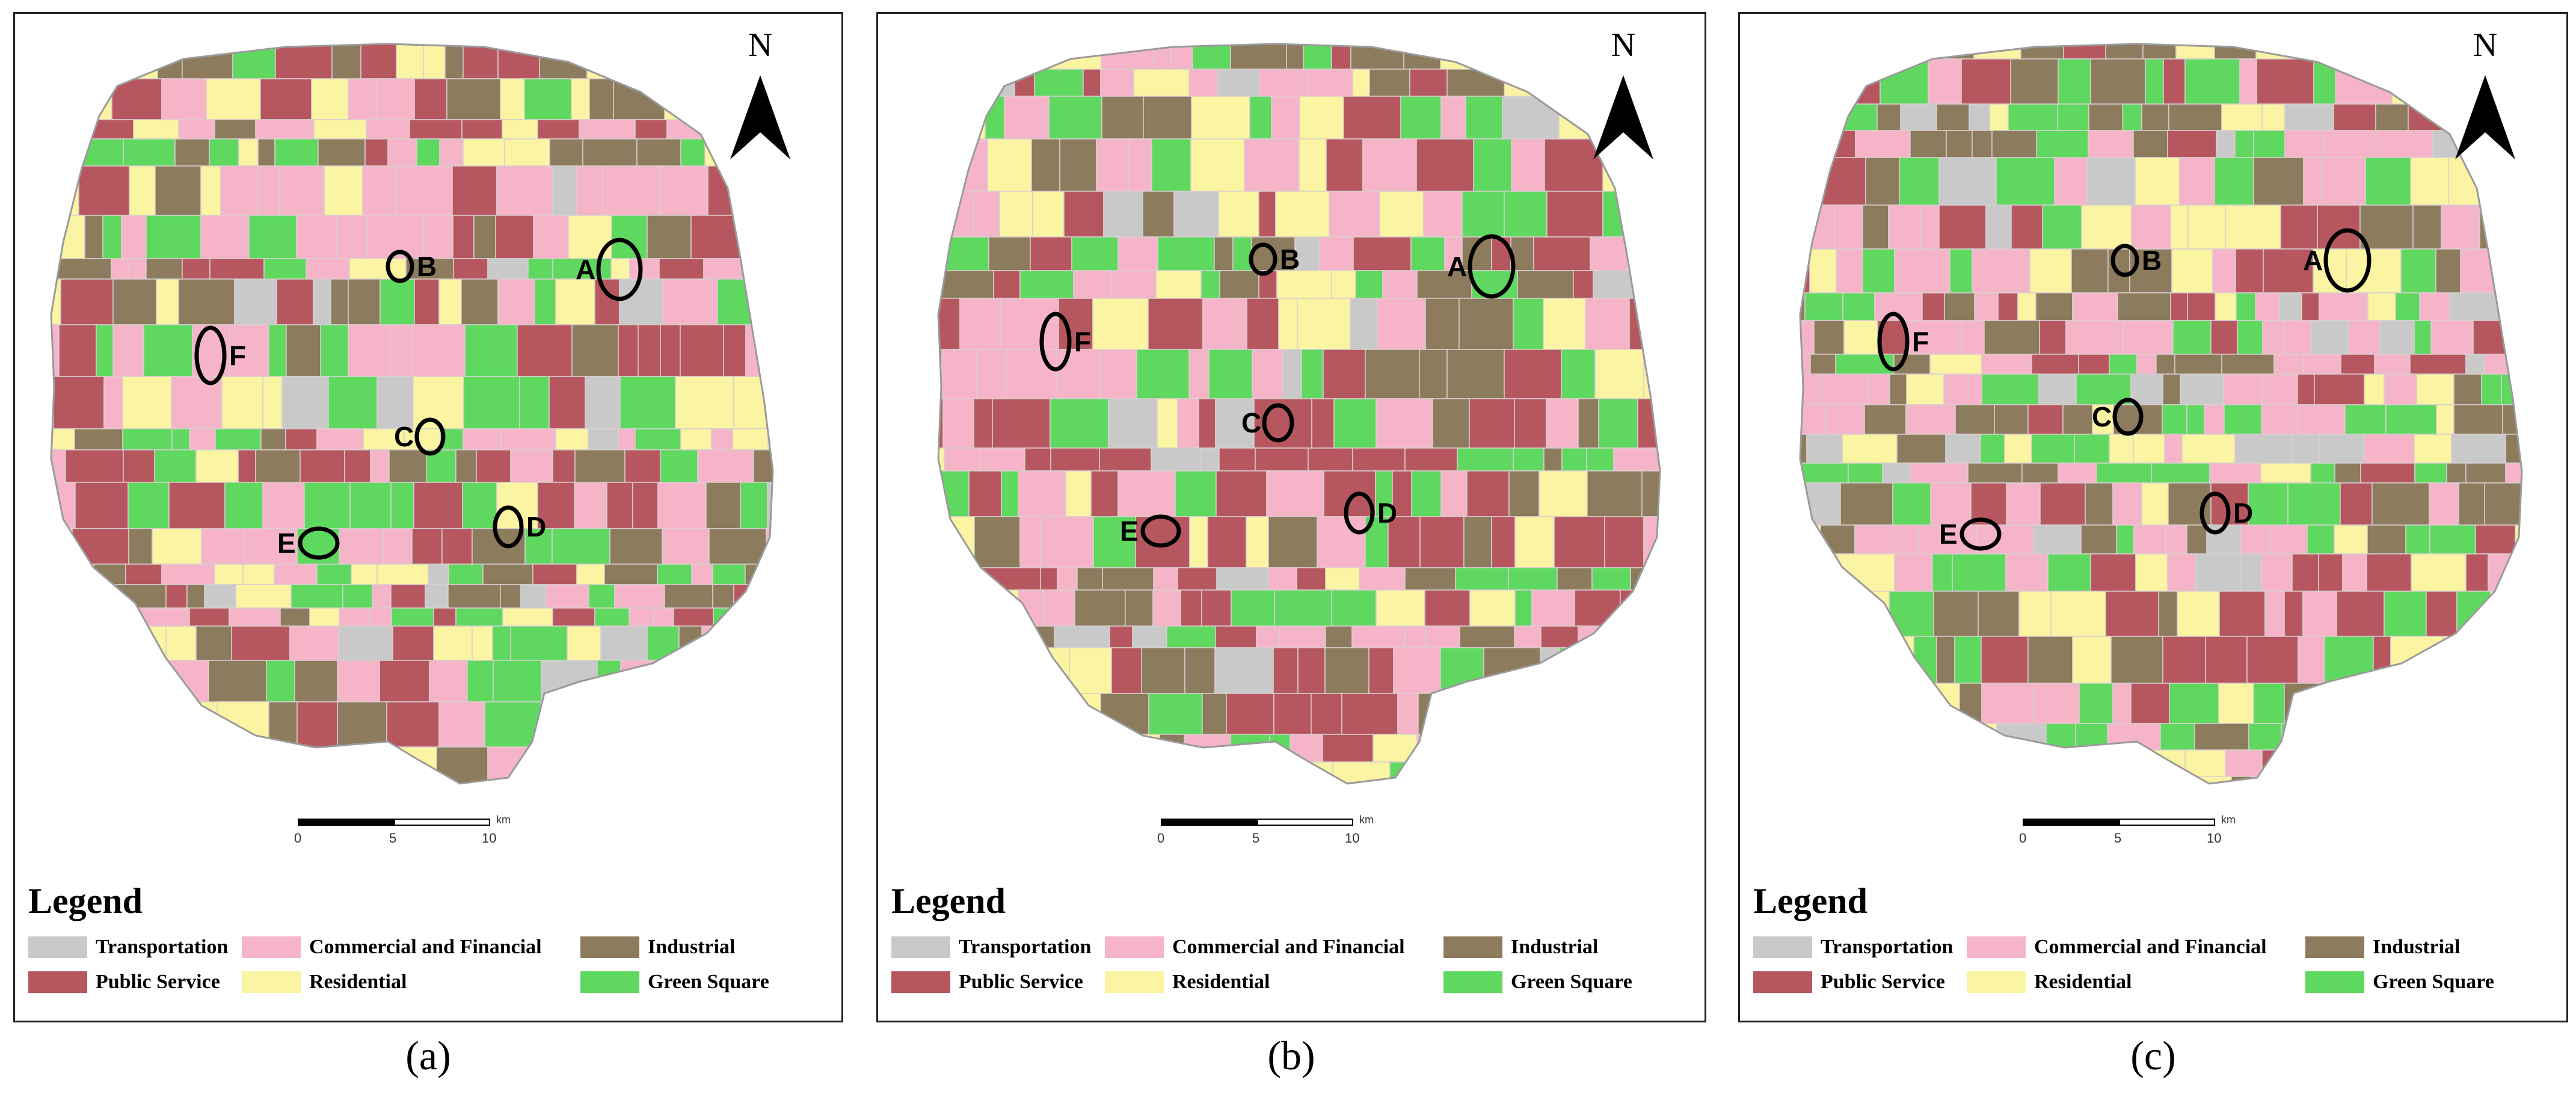 The image size is (2576, 1097). I want to click on scale-tick: 5, so click(2118, 838).